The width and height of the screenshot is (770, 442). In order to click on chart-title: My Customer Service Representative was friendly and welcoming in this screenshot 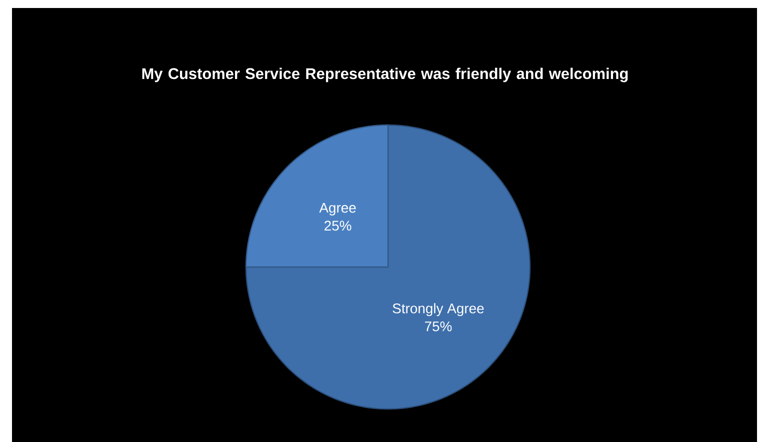, I will do `click(385, 75)`.